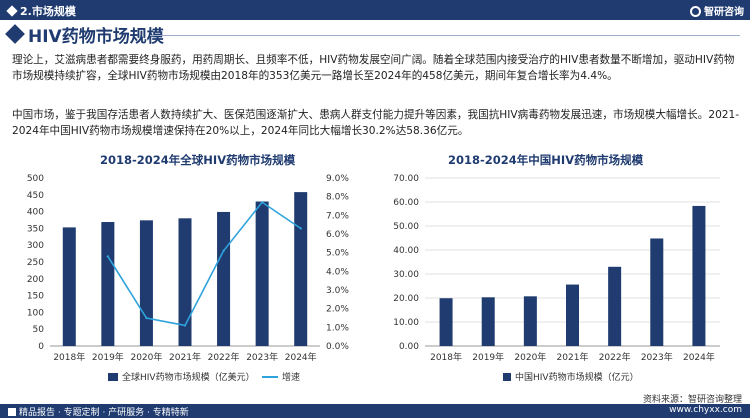 The width and height of the screenshot is (750, 418). I want to click on y2-tick-label: 7.0%, so click(337, 216).